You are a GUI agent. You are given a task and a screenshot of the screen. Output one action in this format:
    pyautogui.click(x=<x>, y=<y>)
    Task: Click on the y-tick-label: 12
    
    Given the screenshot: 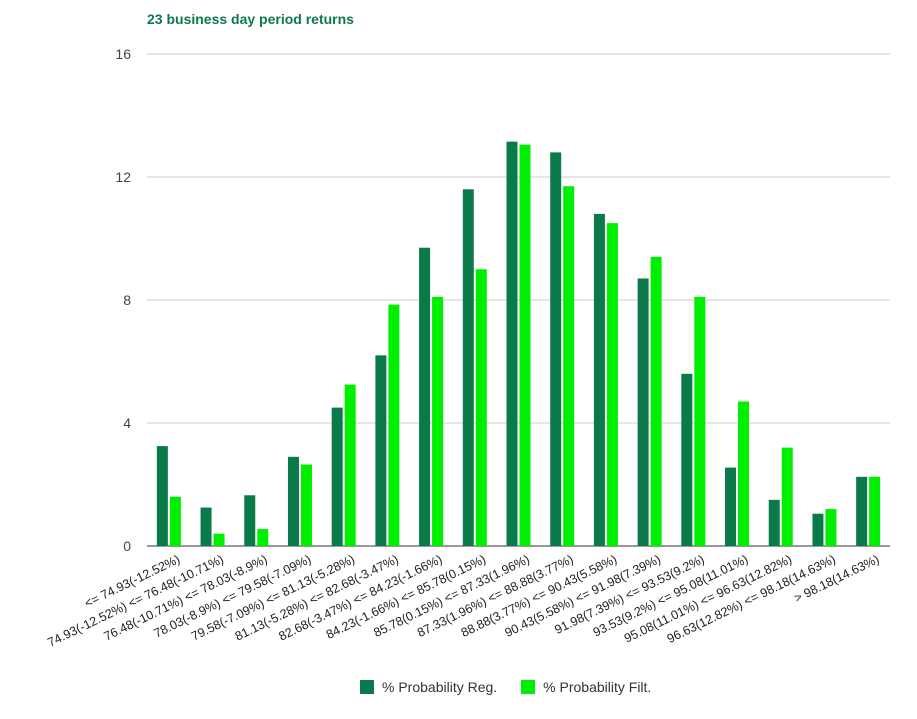 What is the action you would take?
    pyautogui.click(x=123, y=177)
    